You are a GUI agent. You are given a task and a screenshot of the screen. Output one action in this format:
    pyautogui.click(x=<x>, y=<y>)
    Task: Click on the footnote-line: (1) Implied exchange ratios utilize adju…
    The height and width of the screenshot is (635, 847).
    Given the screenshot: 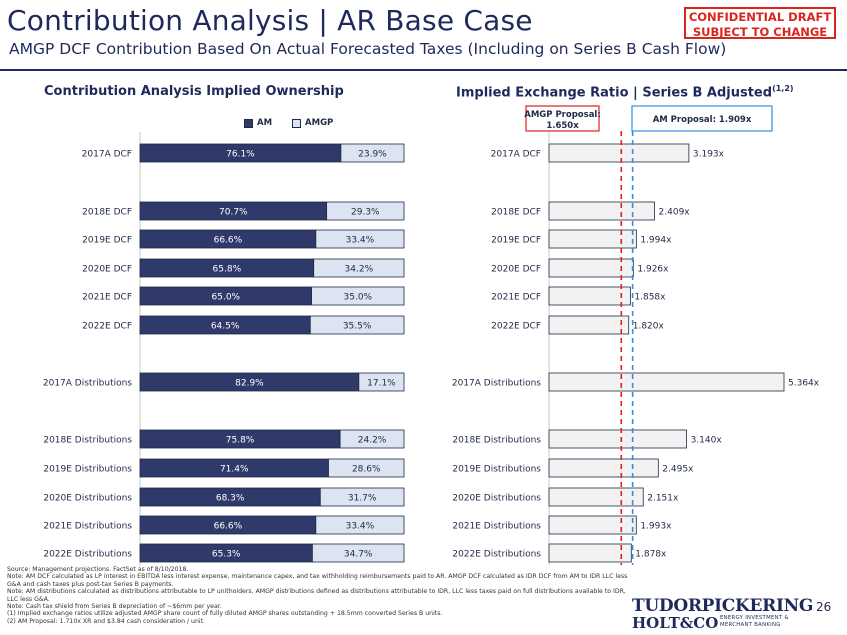 What is the action you would take?
    pyautogui.click(x=225, y=614)
    